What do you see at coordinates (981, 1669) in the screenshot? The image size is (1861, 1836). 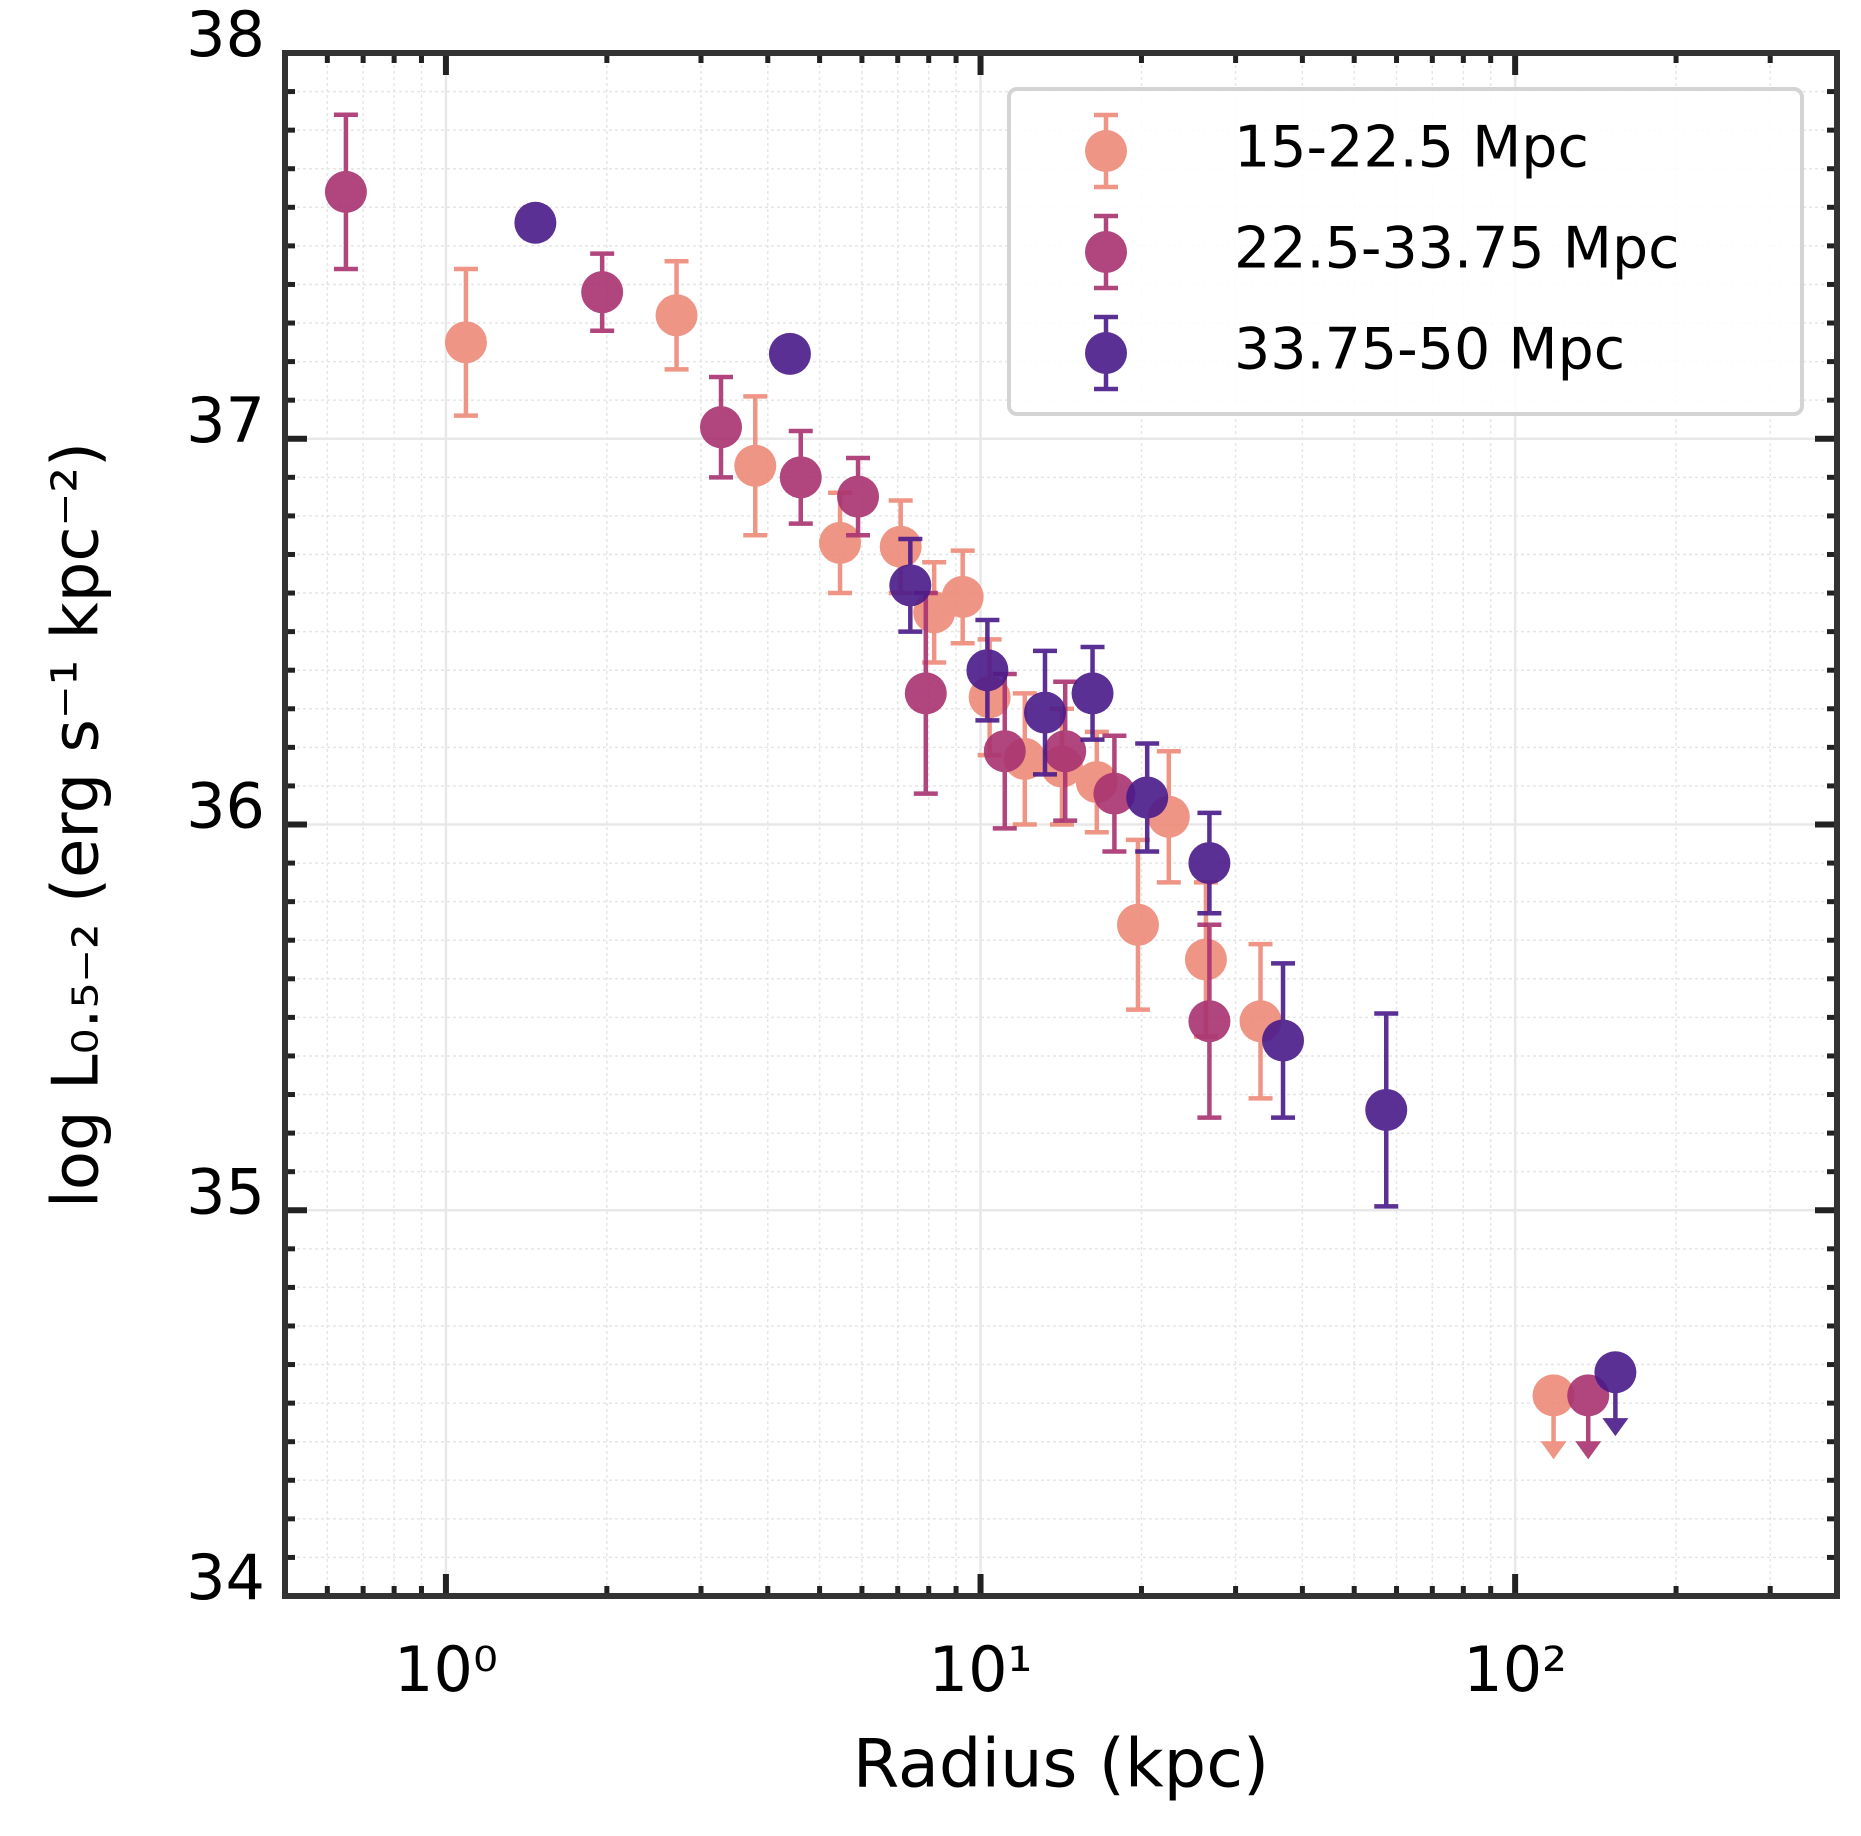 I see `x-tick-label: 10¹` at bounding box center [981, 1669].